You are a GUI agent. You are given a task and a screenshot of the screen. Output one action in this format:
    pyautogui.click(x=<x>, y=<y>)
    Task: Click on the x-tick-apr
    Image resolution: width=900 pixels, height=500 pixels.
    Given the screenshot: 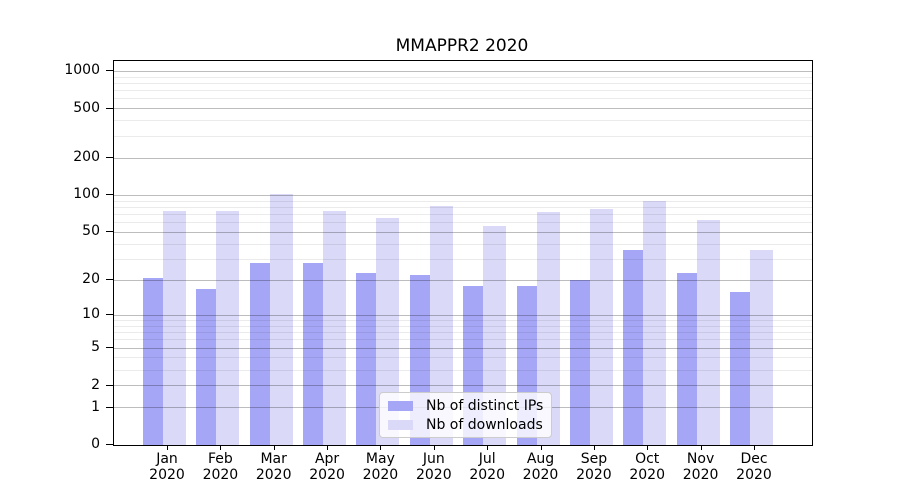 What is the action you would take?
    pyautogui.click(x=328, y=447)
    